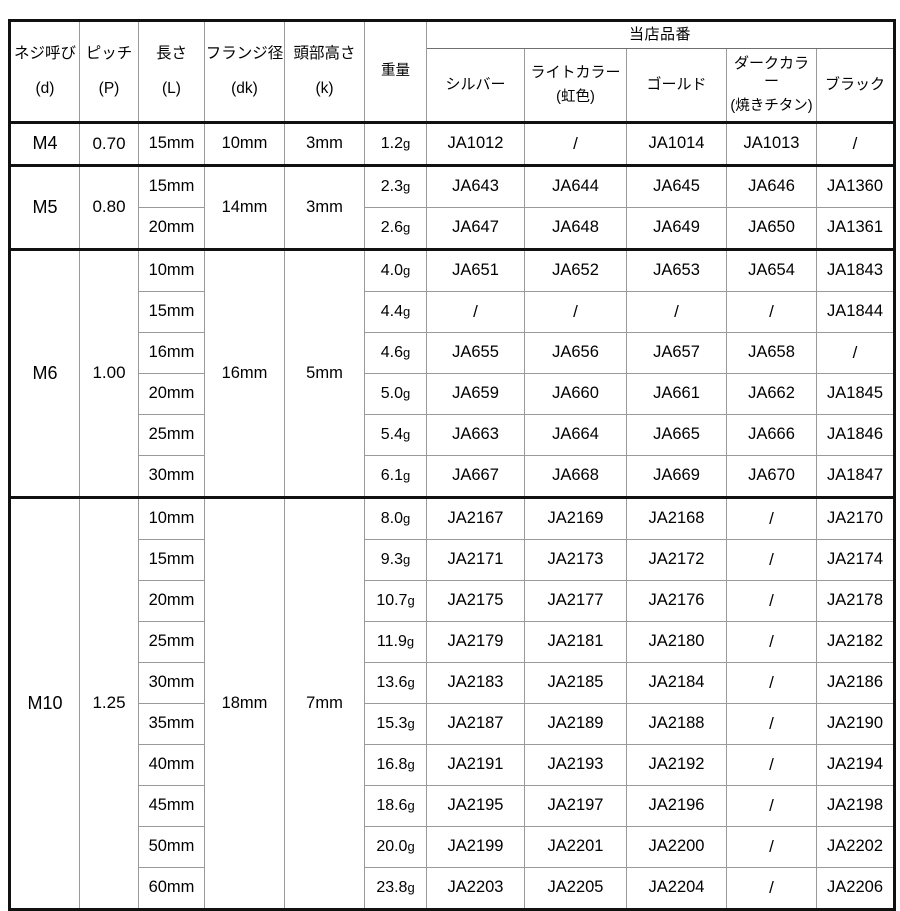 The height and width of the screenshot is (911, 900). Describe the element at coordinates (475, 888) in the screenshot. I see `cell-partnumber-silver: JA2203` at that location.